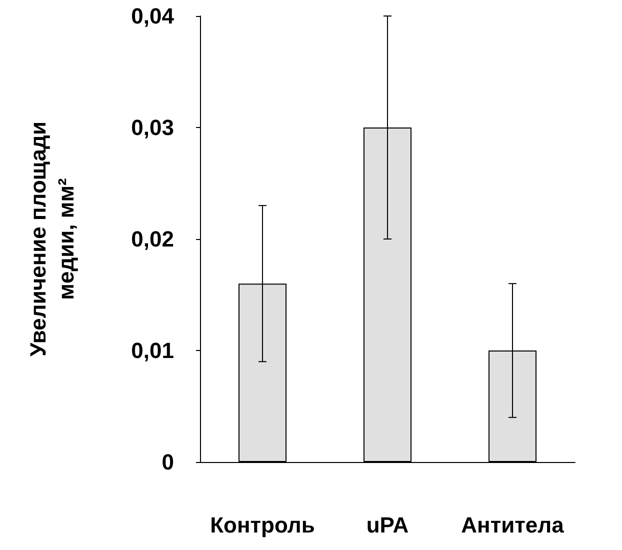 This screenshot has height=550, width=622. What do you see at coordinates (168, 462) in the screenshot?
I see `y-tick-label: 0` at bounding box center [168, 462].